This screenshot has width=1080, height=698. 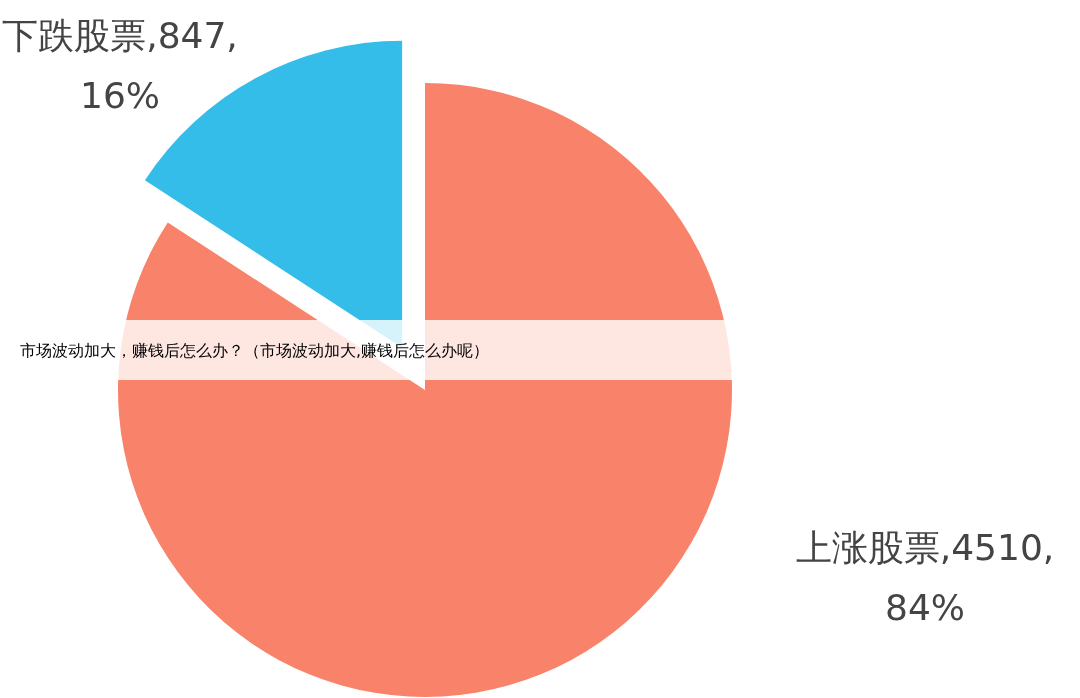 What do you see at coordinates (120, 65) in the screenshot?
I see `slice-label: 下跌股票,847, 16%` at bounding box center [120, 65].